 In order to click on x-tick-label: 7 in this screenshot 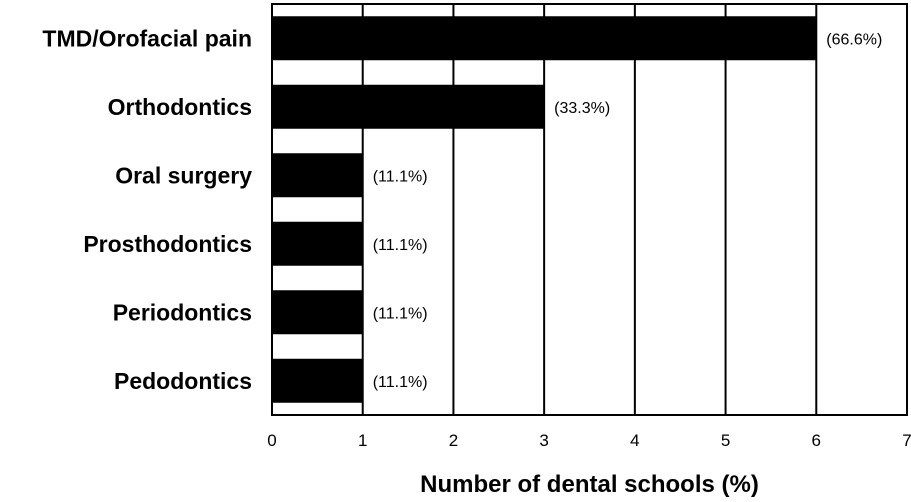, I will do `click(906, 440)`.